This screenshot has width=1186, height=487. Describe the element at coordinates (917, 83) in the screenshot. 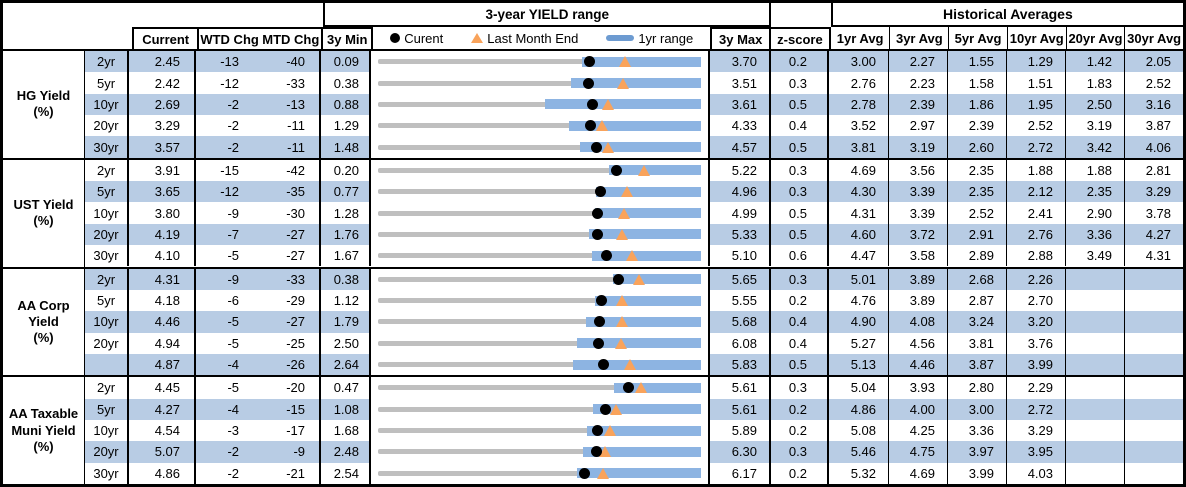

I see `avg-cell: 2.23` at that location.